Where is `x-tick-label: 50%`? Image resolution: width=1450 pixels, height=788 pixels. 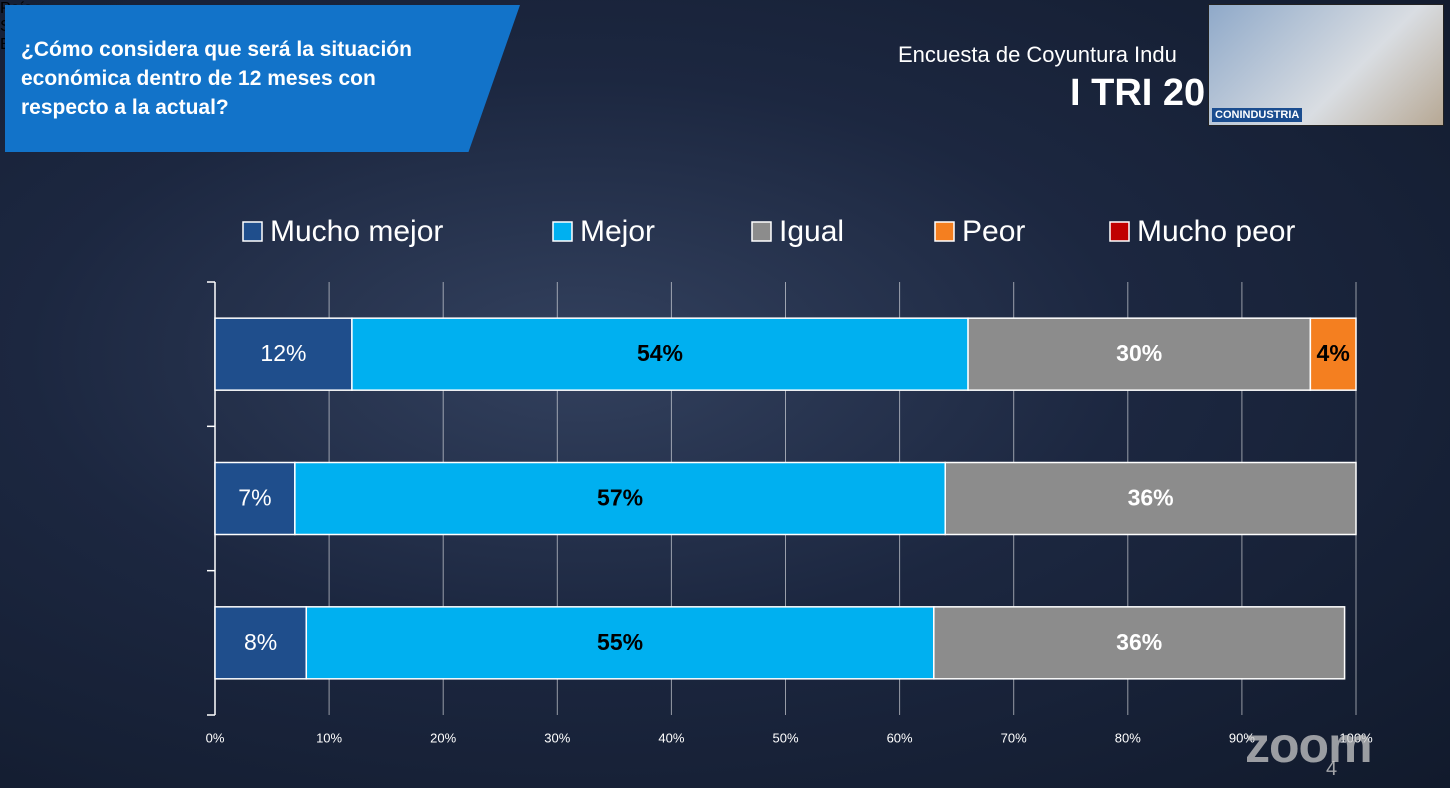
x-tick-label: 50% is located at coordinates (785, 737).